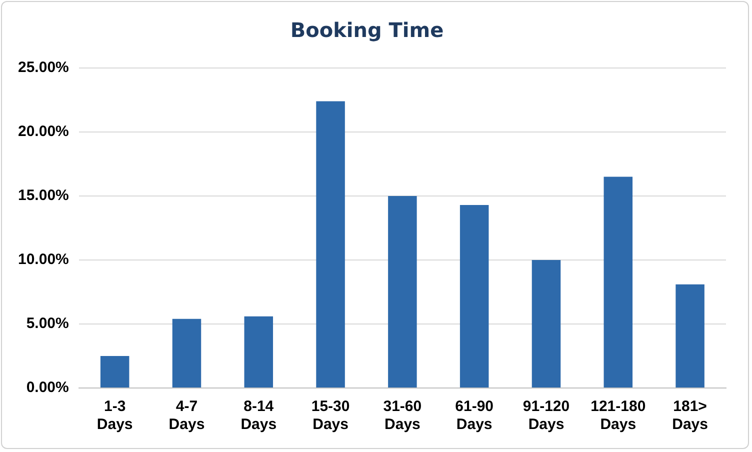 Image resolution: width=752 pixels, height=452 pixels. I want to click on x-tick-label: 8-14 Days, so click(258, 416).